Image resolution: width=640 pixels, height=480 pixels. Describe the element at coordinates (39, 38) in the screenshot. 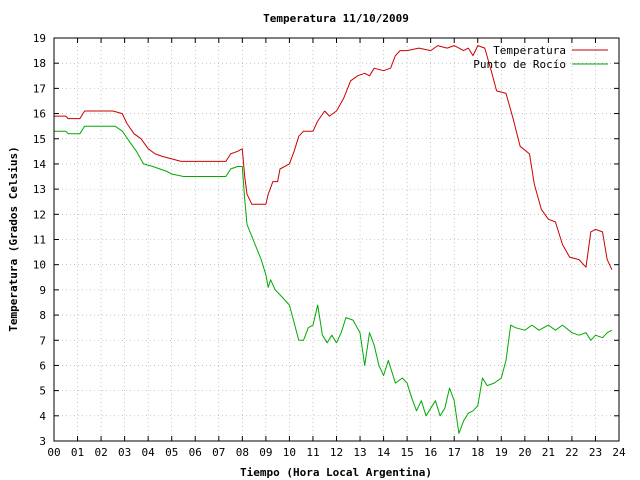

I see `y-tick-label: 19` at that location.